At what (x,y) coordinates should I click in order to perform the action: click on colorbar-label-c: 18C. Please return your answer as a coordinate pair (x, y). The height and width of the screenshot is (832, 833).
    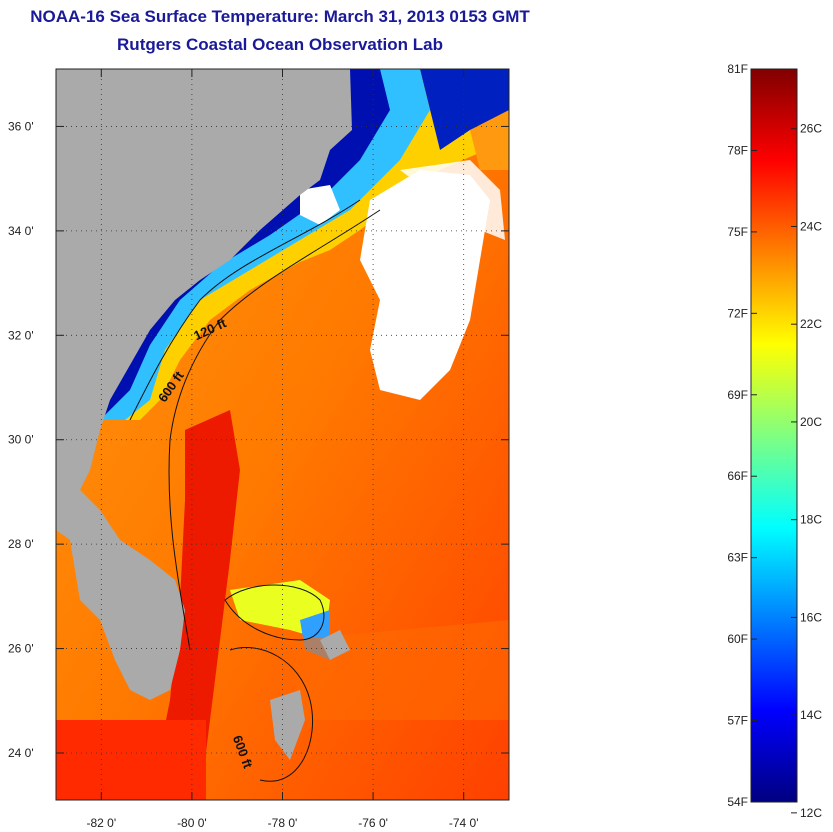
    Looking at the image, I should click on (811, 520).